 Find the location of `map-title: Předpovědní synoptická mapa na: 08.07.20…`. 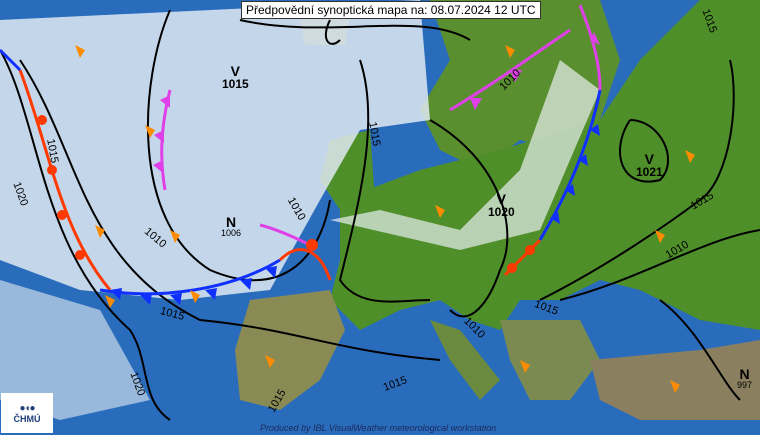

map-title: Předpovědní synoptická mapa na: 08.07.20… is located at coordinates (391, 10).